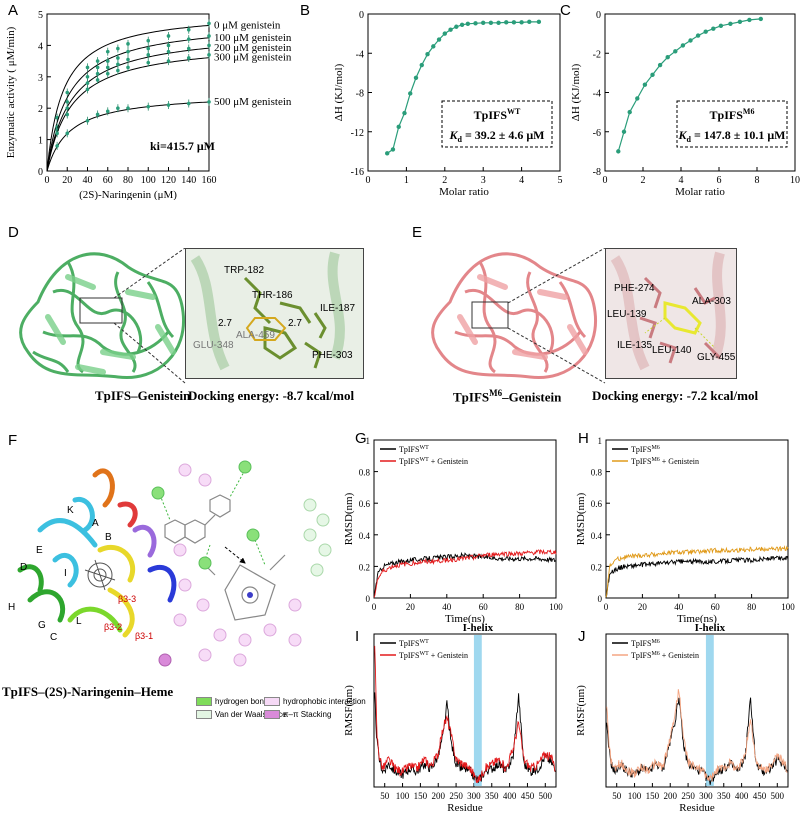  Describe the element at coordinates (497, 114) in the screenshot. I see `box-title: TpIFSWT` at that location.